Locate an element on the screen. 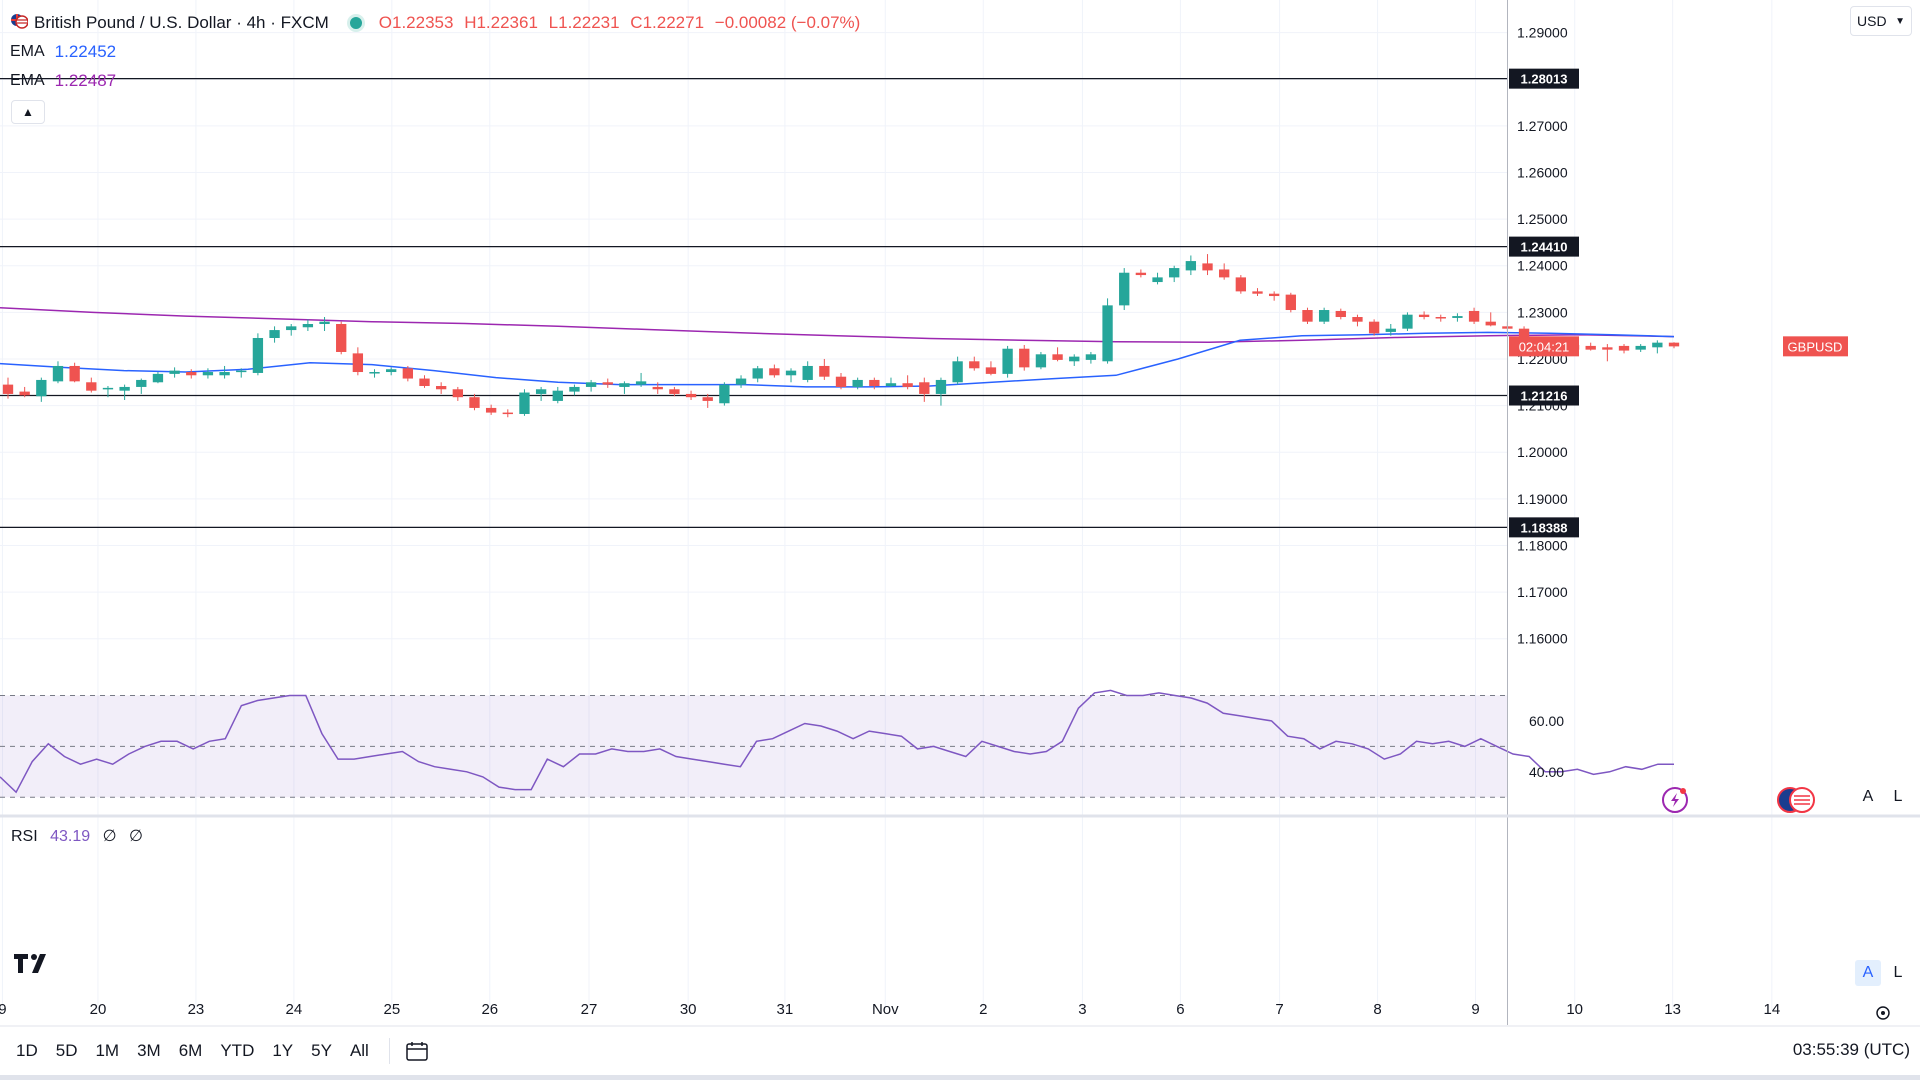 Image resolution: width=1920 pixels, height=1080 pixels. x-tick-label: 2 is located at coordinates (983, 1009).